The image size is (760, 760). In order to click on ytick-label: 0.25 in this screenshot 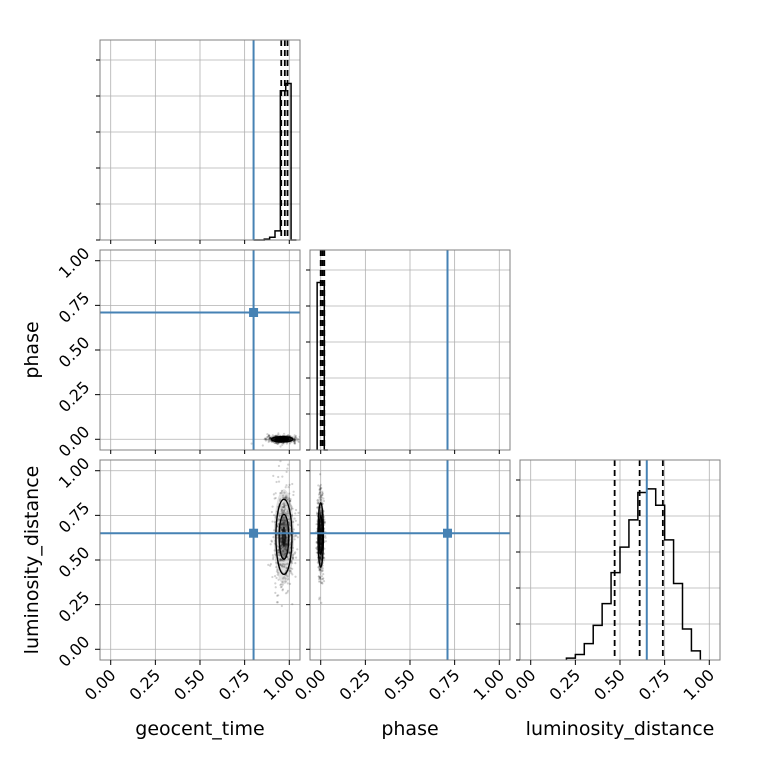, I will do `click(74, 606)`.